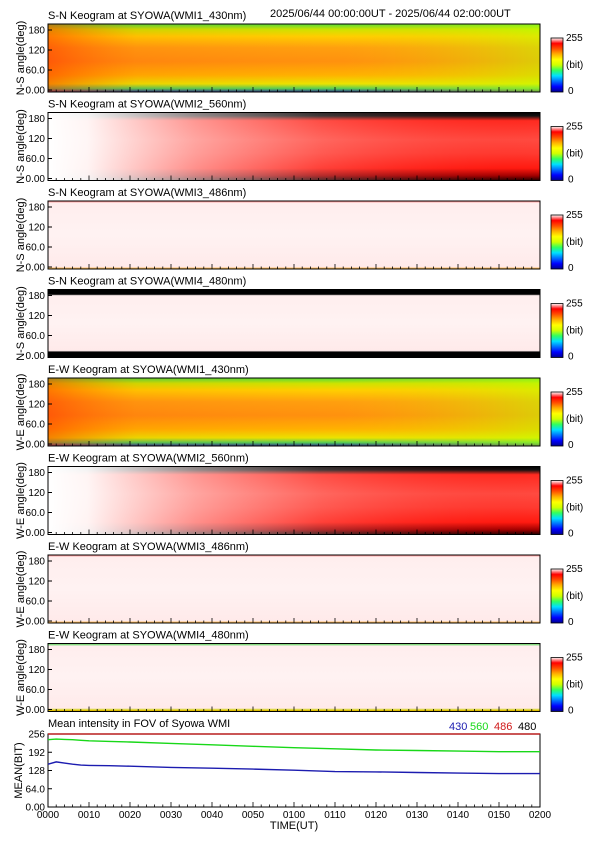  Describe the element at coordinates (212, 815) in the screenshot. I see `x-tick-label: 0040` at that location.